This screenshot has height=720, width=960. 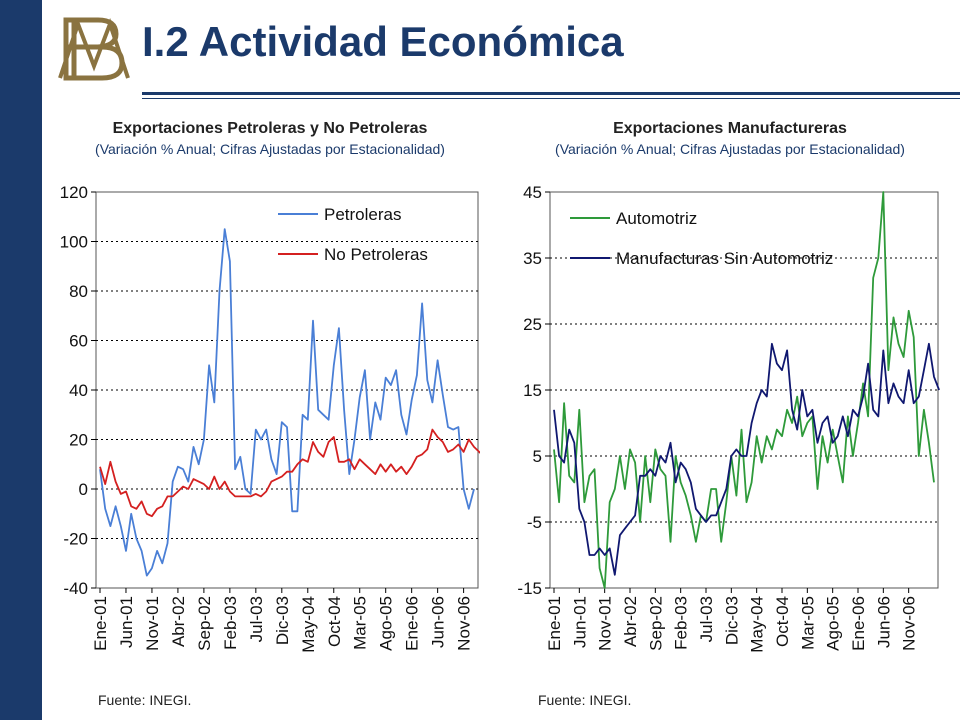 I want to click on title-divider-thin, so click(x=551, y=98).